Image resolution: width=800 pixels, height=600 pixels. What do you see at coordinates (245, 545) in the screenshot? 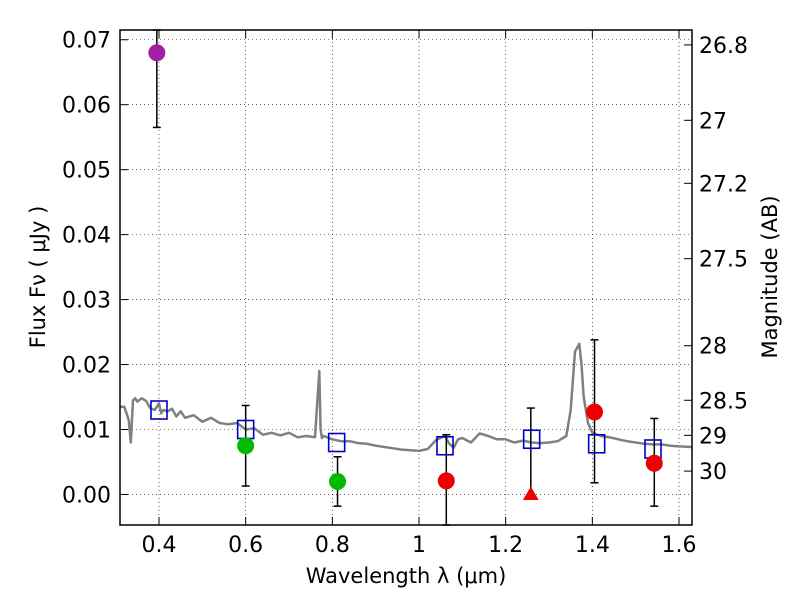
I see `x-tick-label: 0.6` at bounding box center [245, 545].